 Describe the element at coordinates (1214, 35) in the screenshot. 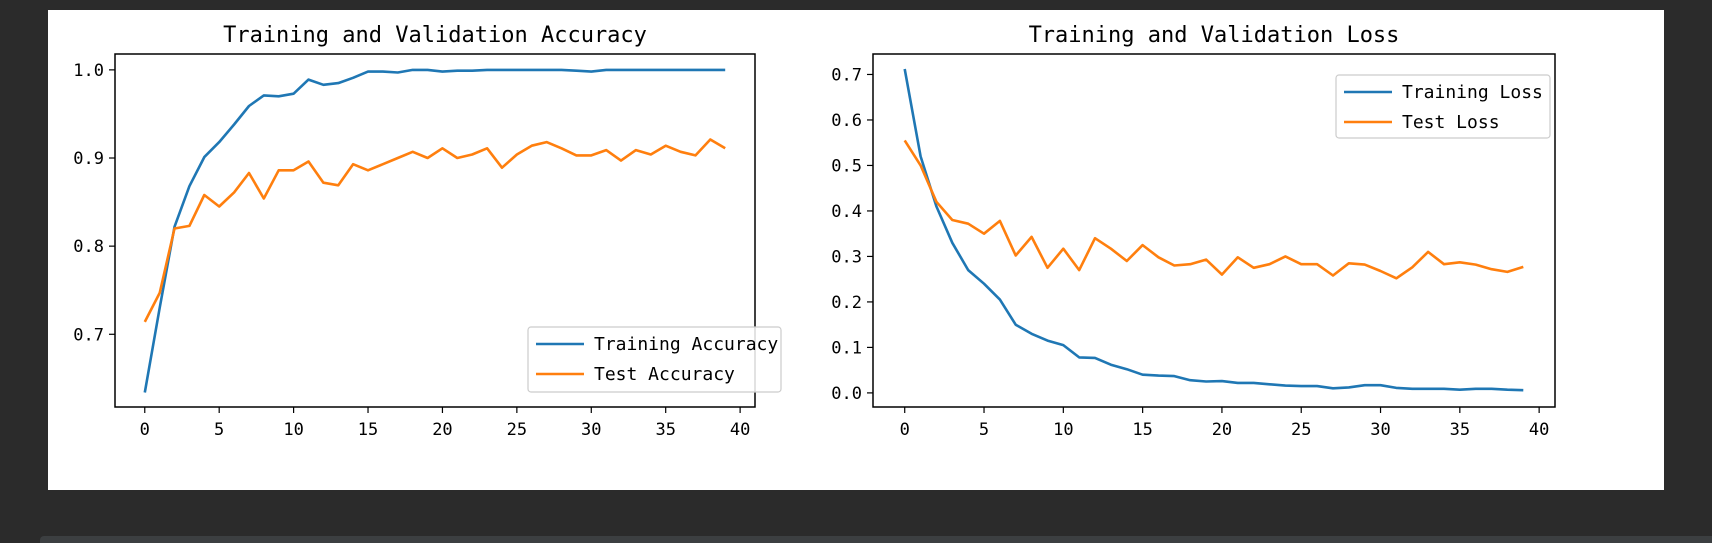

I see `chart-title: Training and Validation Loss` at that location.